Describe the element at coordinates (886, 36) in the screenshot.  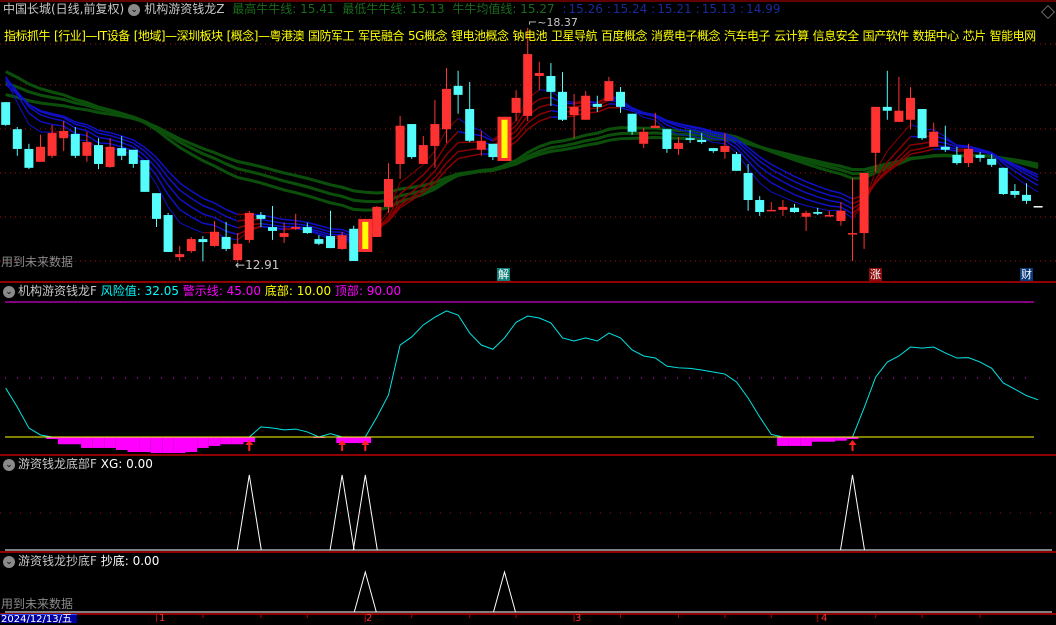
I see `concept-tag: 国产软件` at that location.